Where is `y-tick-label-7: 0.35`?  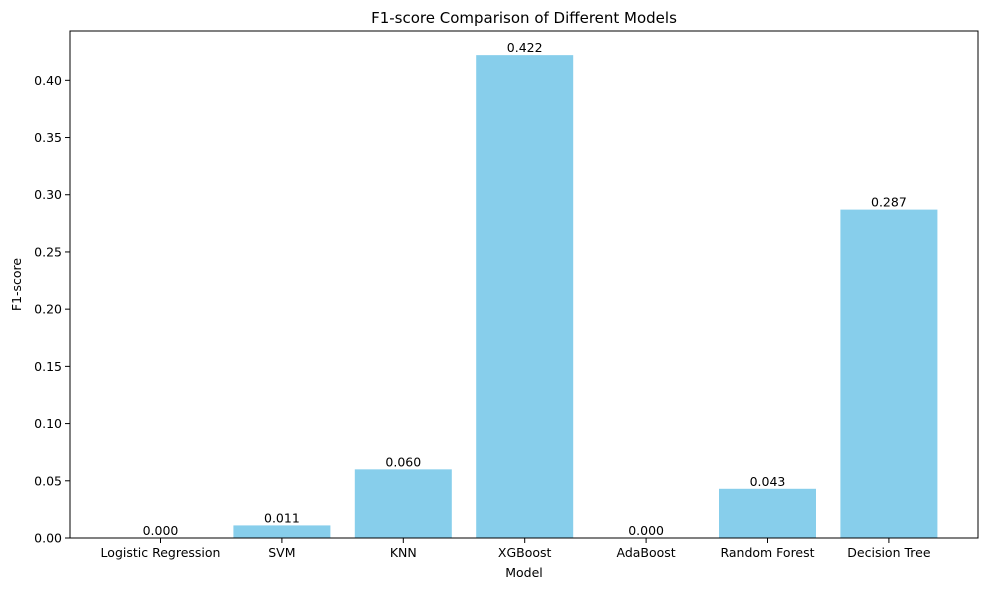 y-tick-label-7: 0.35 is located at coordinates (48, 137).